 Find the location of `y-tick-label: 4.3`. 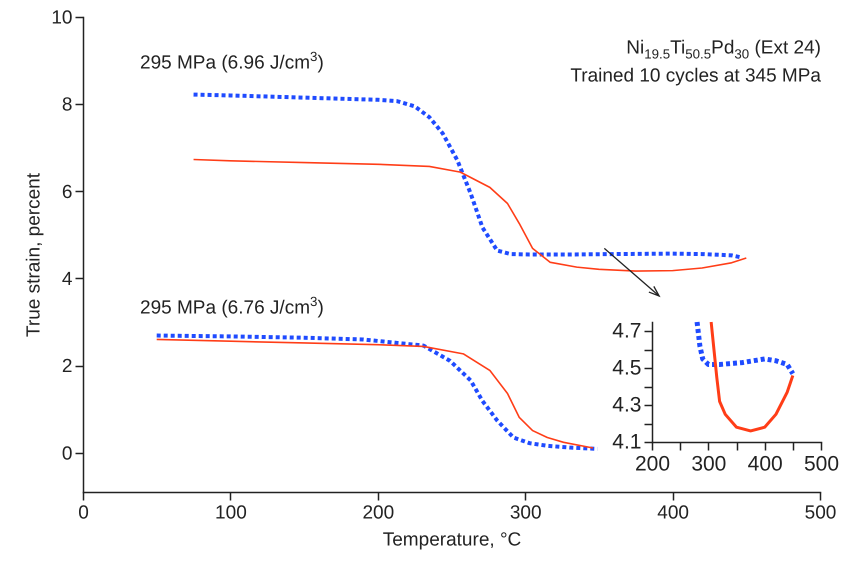

y-tick-label: 4.3 is located at coordinates (627, 405).